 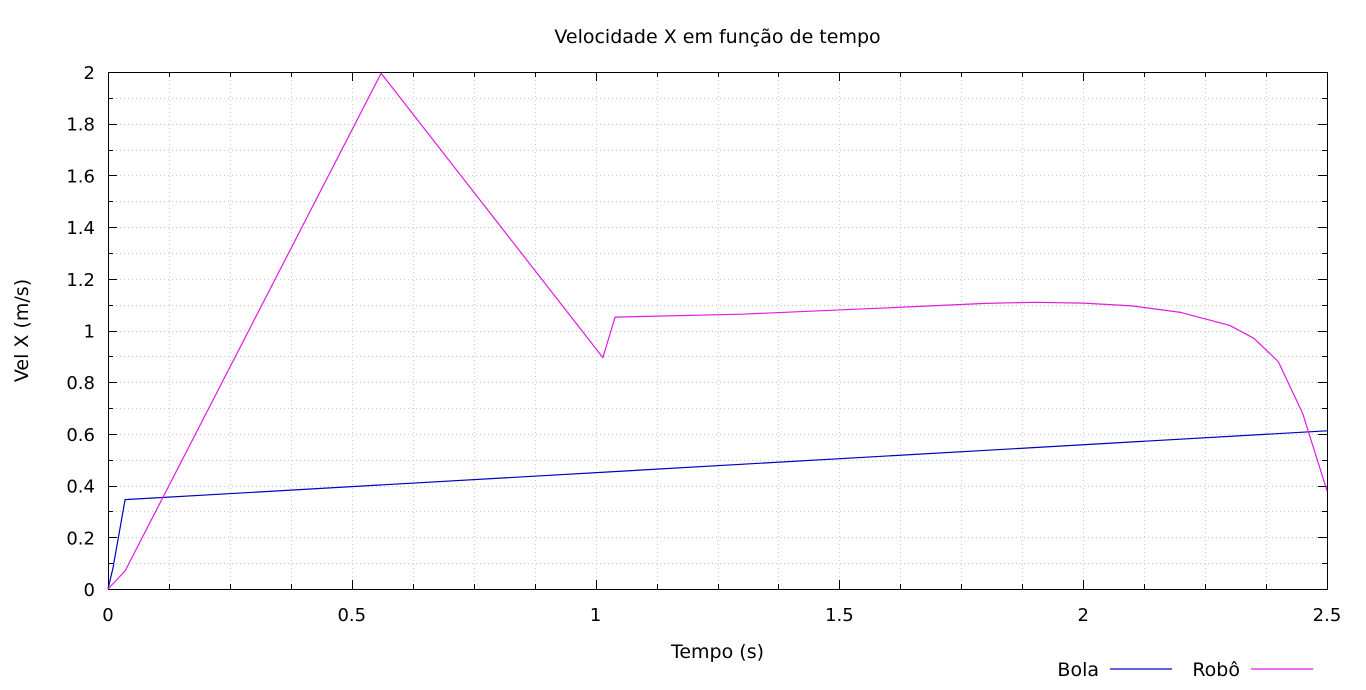 I want to click on x-tick-label: 1.5, so click(x=839, y=615).